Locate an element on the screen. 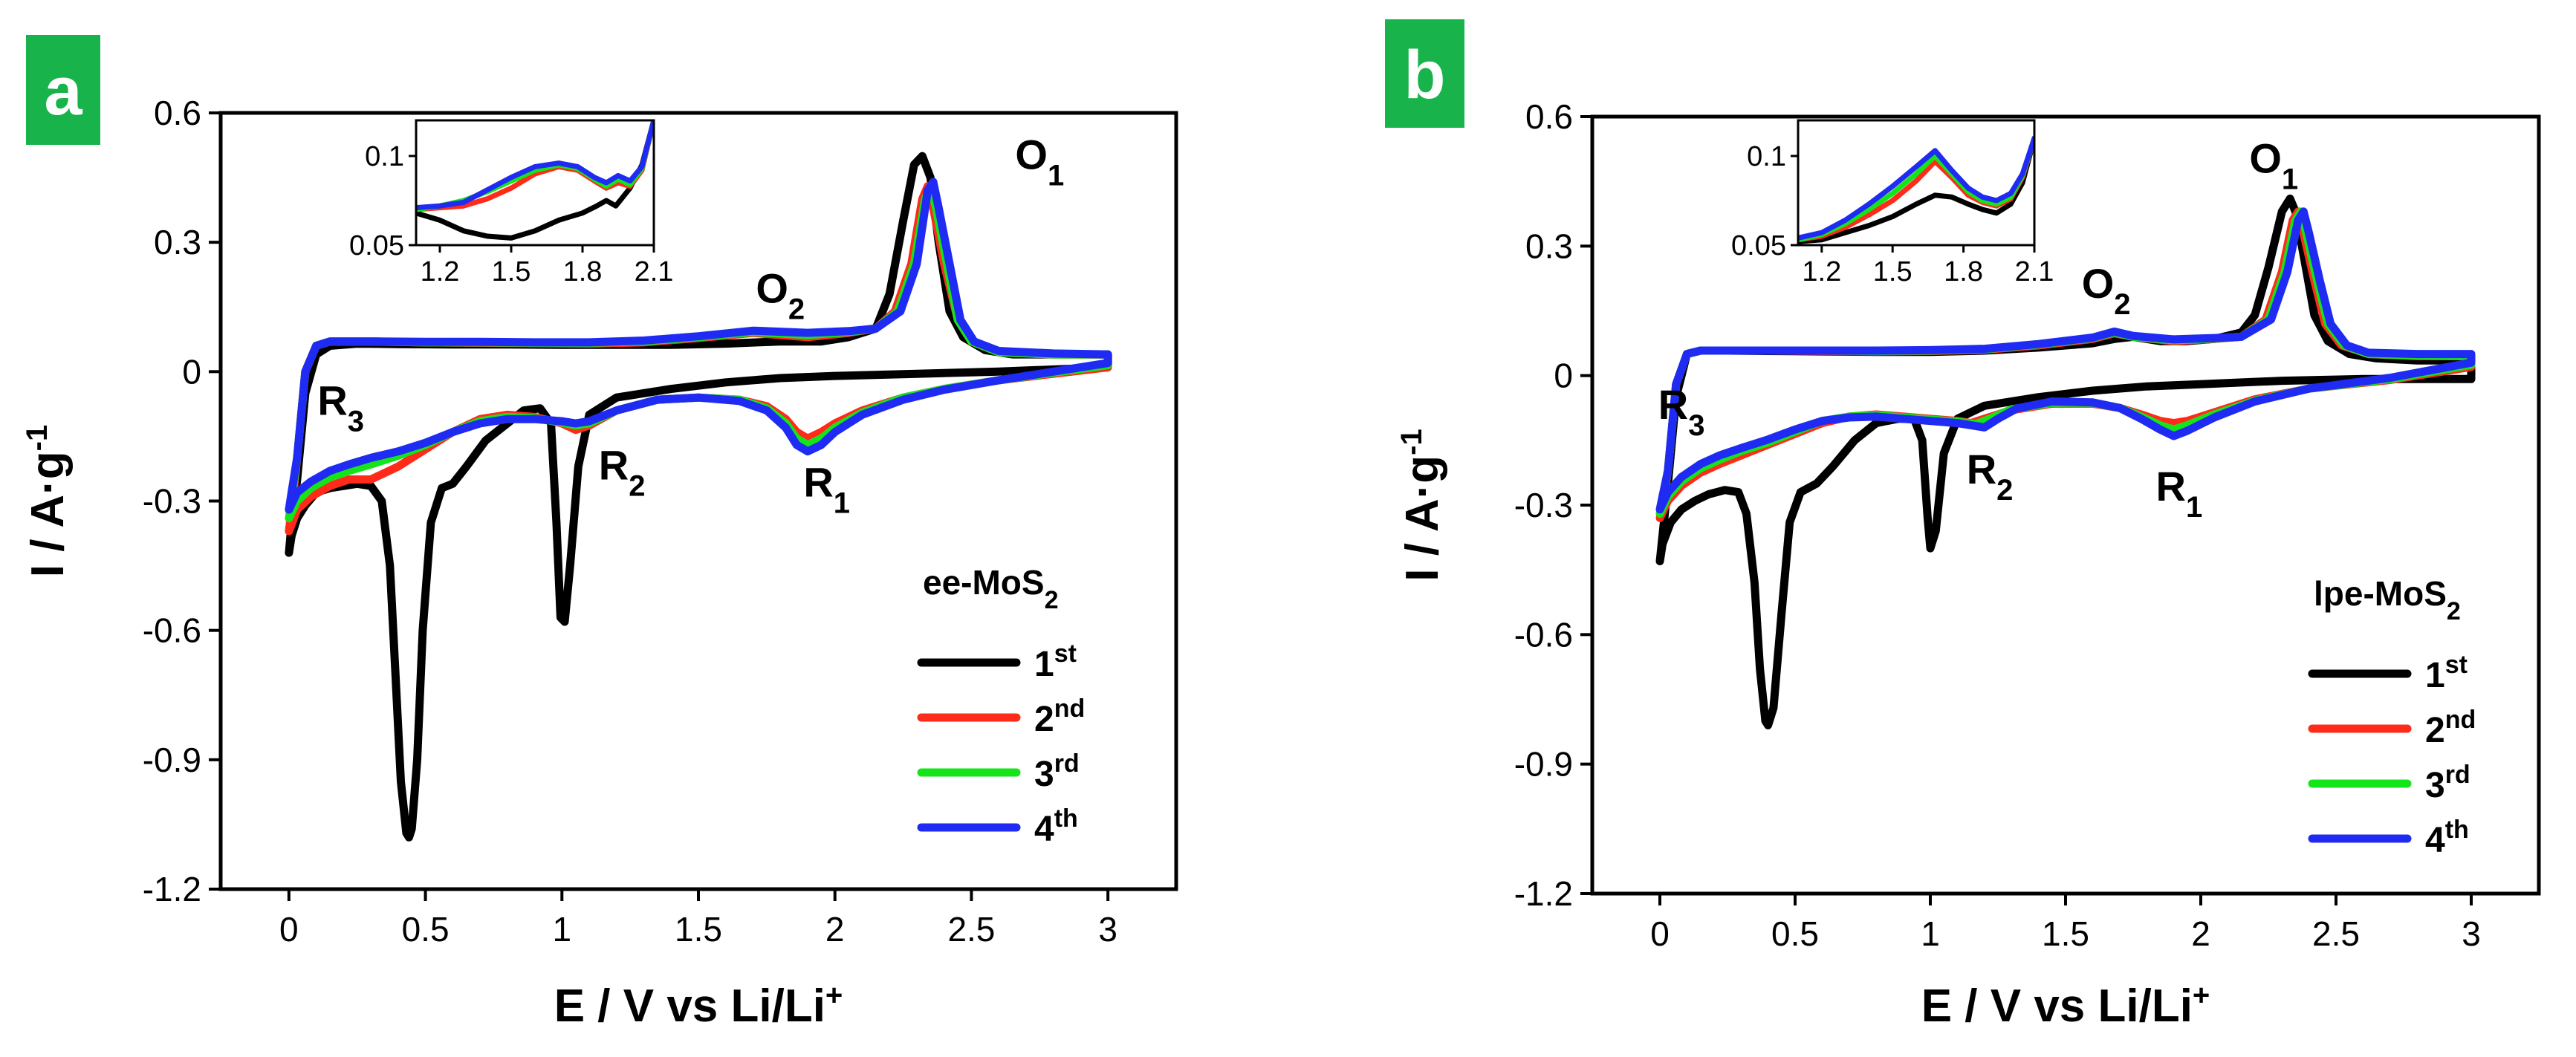 This screenshot has height=1057, width=2576. legend: lpe-MoS2 1st 2nd 3rd 4th is located at coordinates (2392, 717).